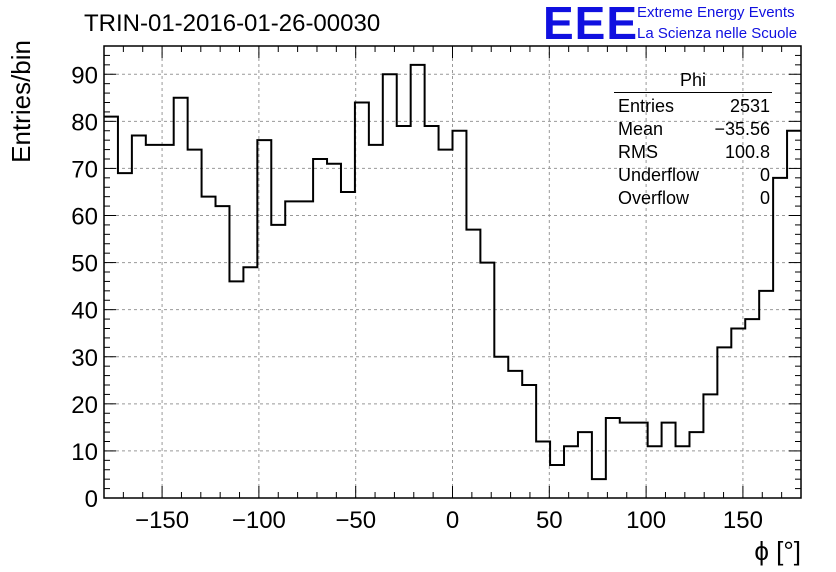 The image size is (836, 572). I want to click on stats-label: Underflow, so click(659, 175).